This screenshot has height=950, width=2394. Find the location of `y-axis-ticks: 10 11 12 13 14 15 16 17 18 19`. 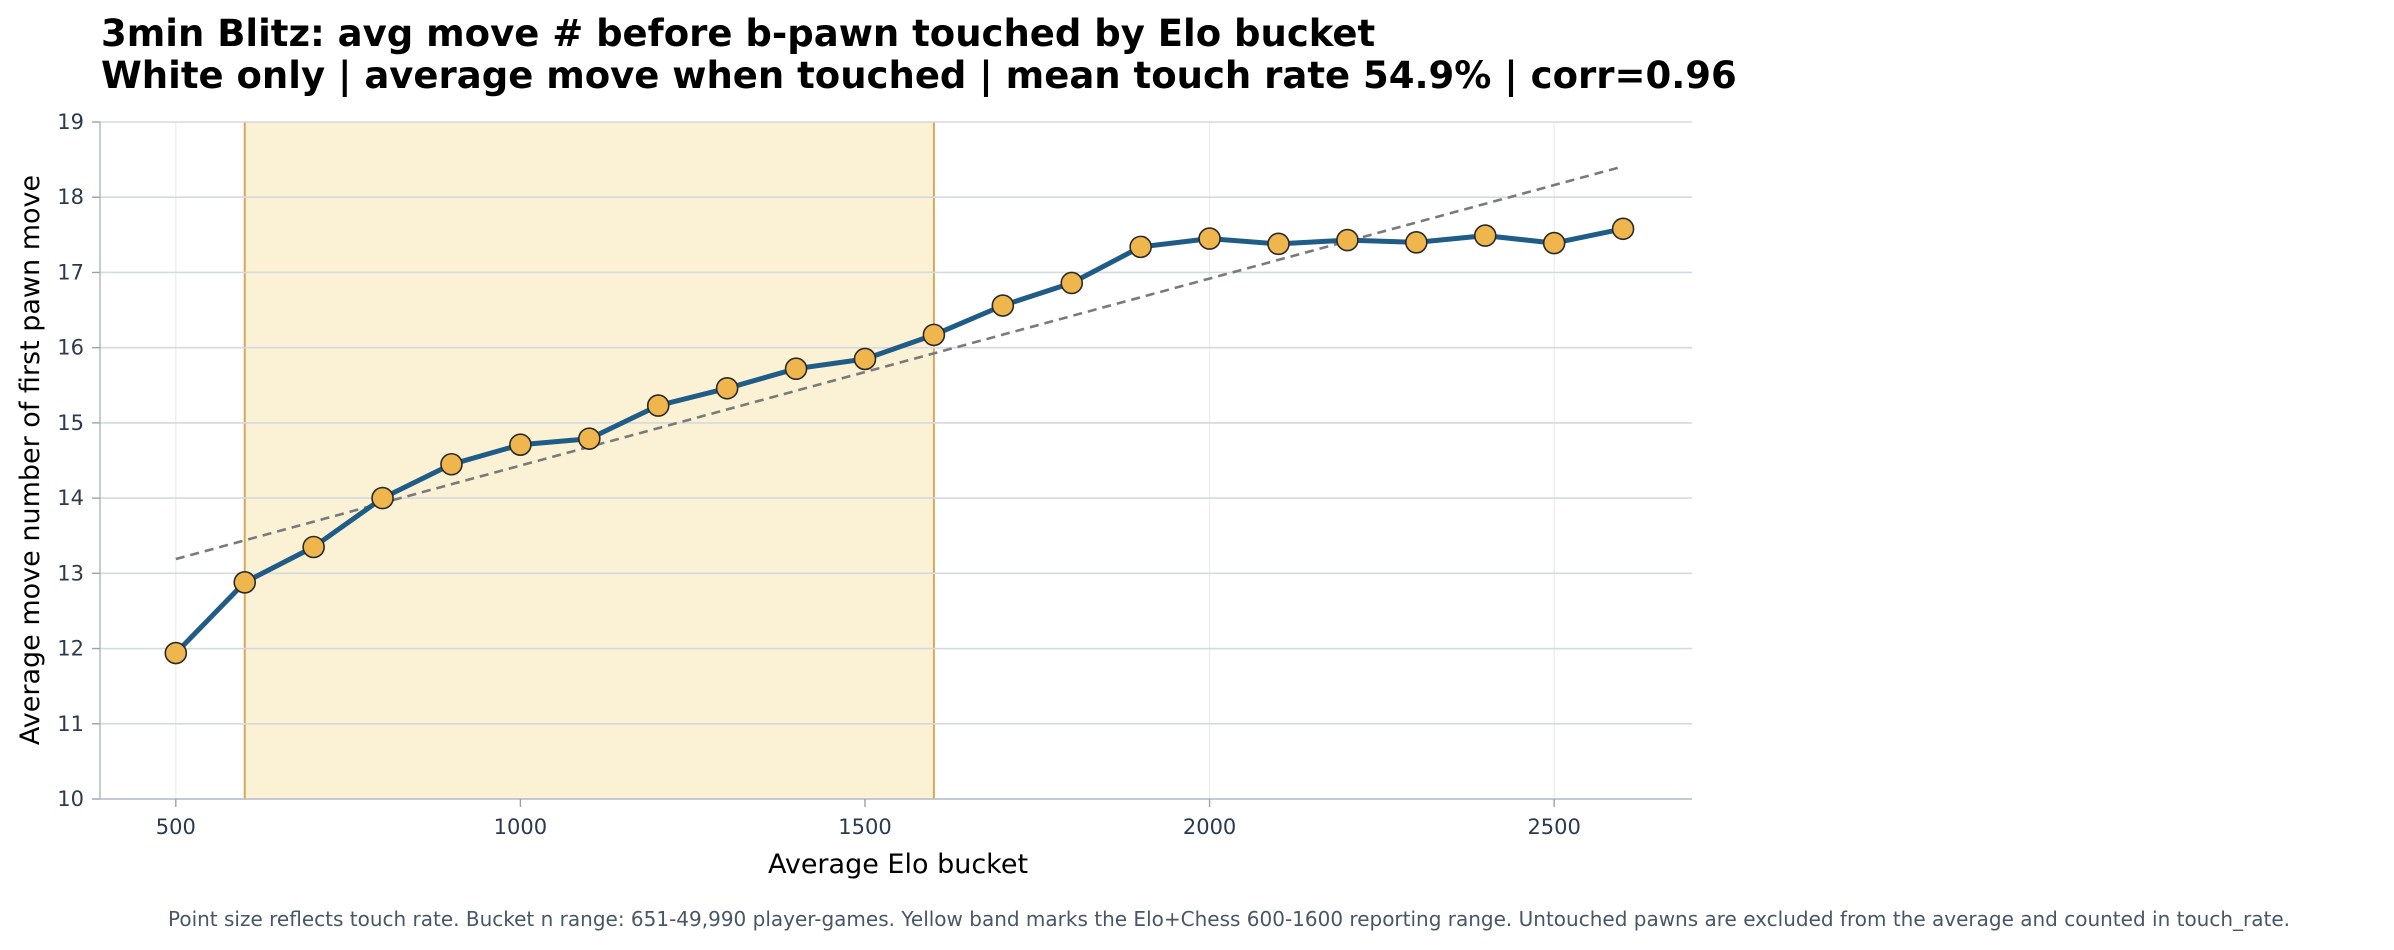

y-axis-ticks: 10 11 12 13 14 15 16 17 18 19 is located at coordinates (78, 460).